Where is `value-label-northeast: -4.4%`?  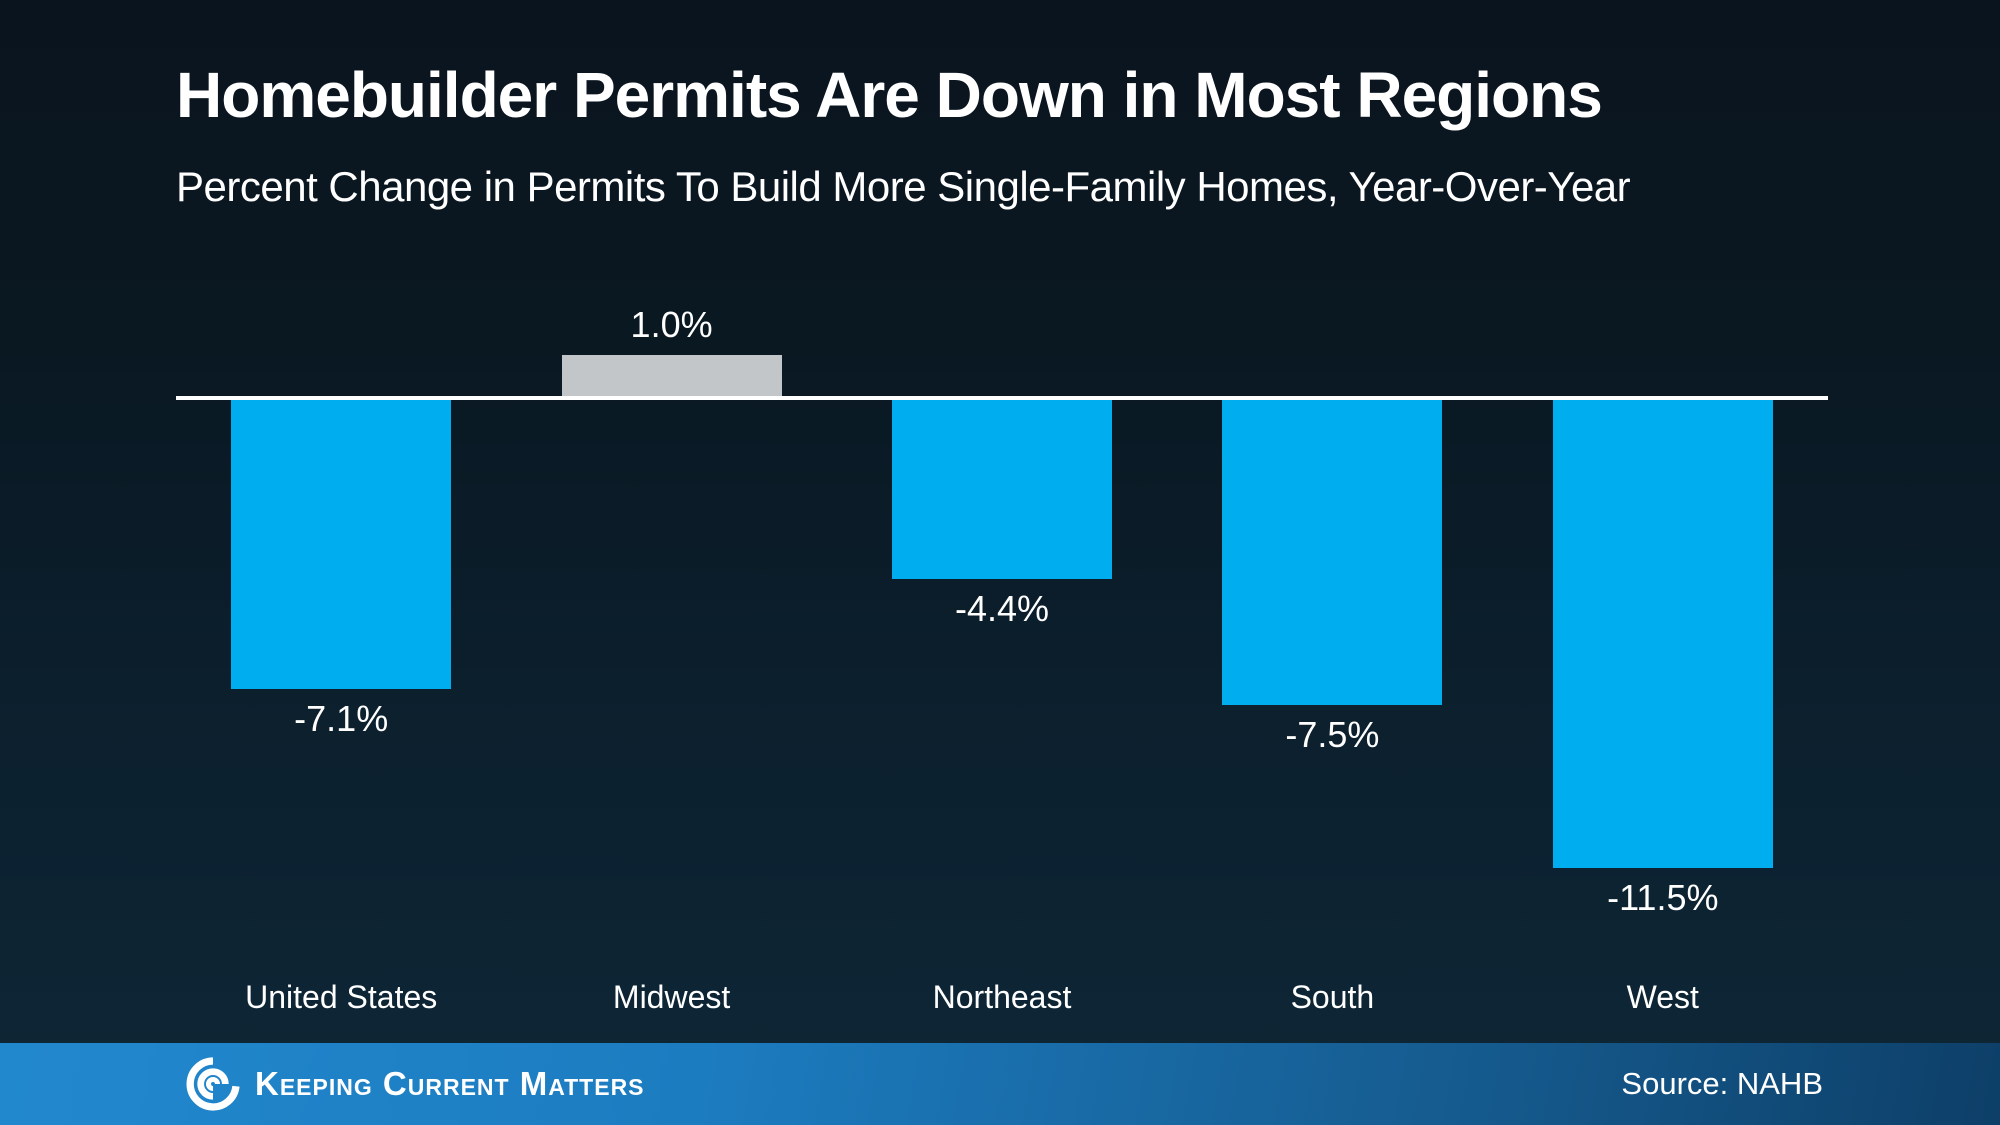
value-label-northeast: -4.4% is located at coordinates (1002, 608).